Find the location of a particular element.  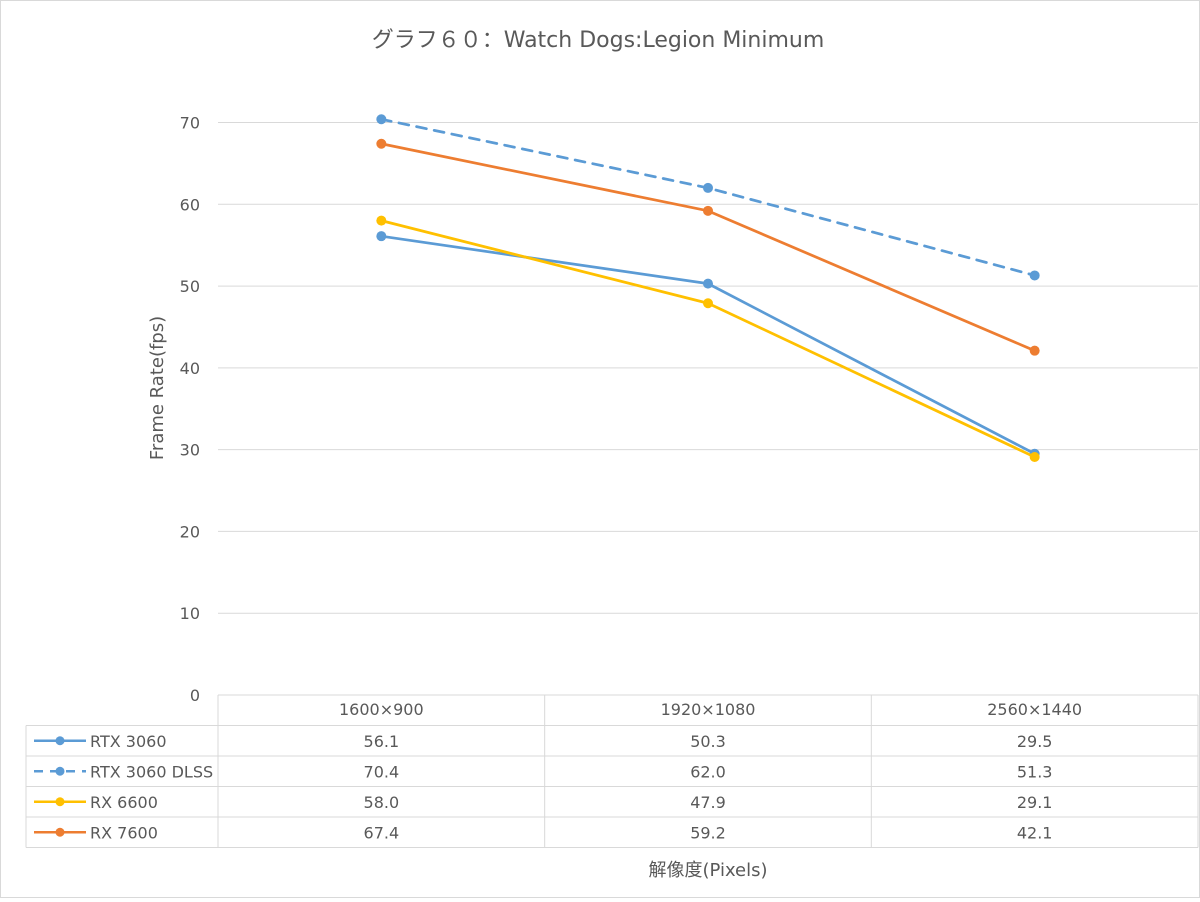

x-tick-label: 2560×1440 is located at coordinates (1034, 709).